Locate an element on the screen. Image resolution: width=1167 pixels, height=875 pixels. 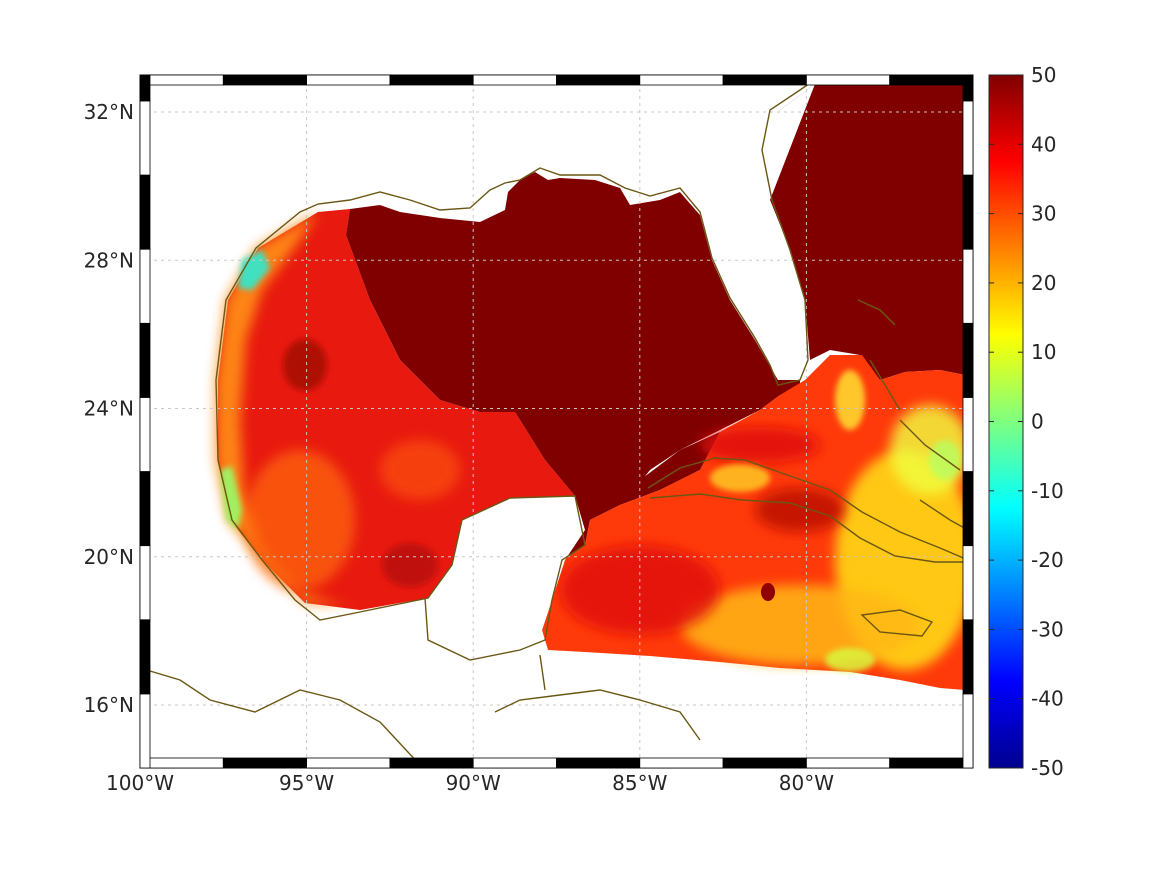
western-gulf-dark-eddy is located at coordinates (305, 365).